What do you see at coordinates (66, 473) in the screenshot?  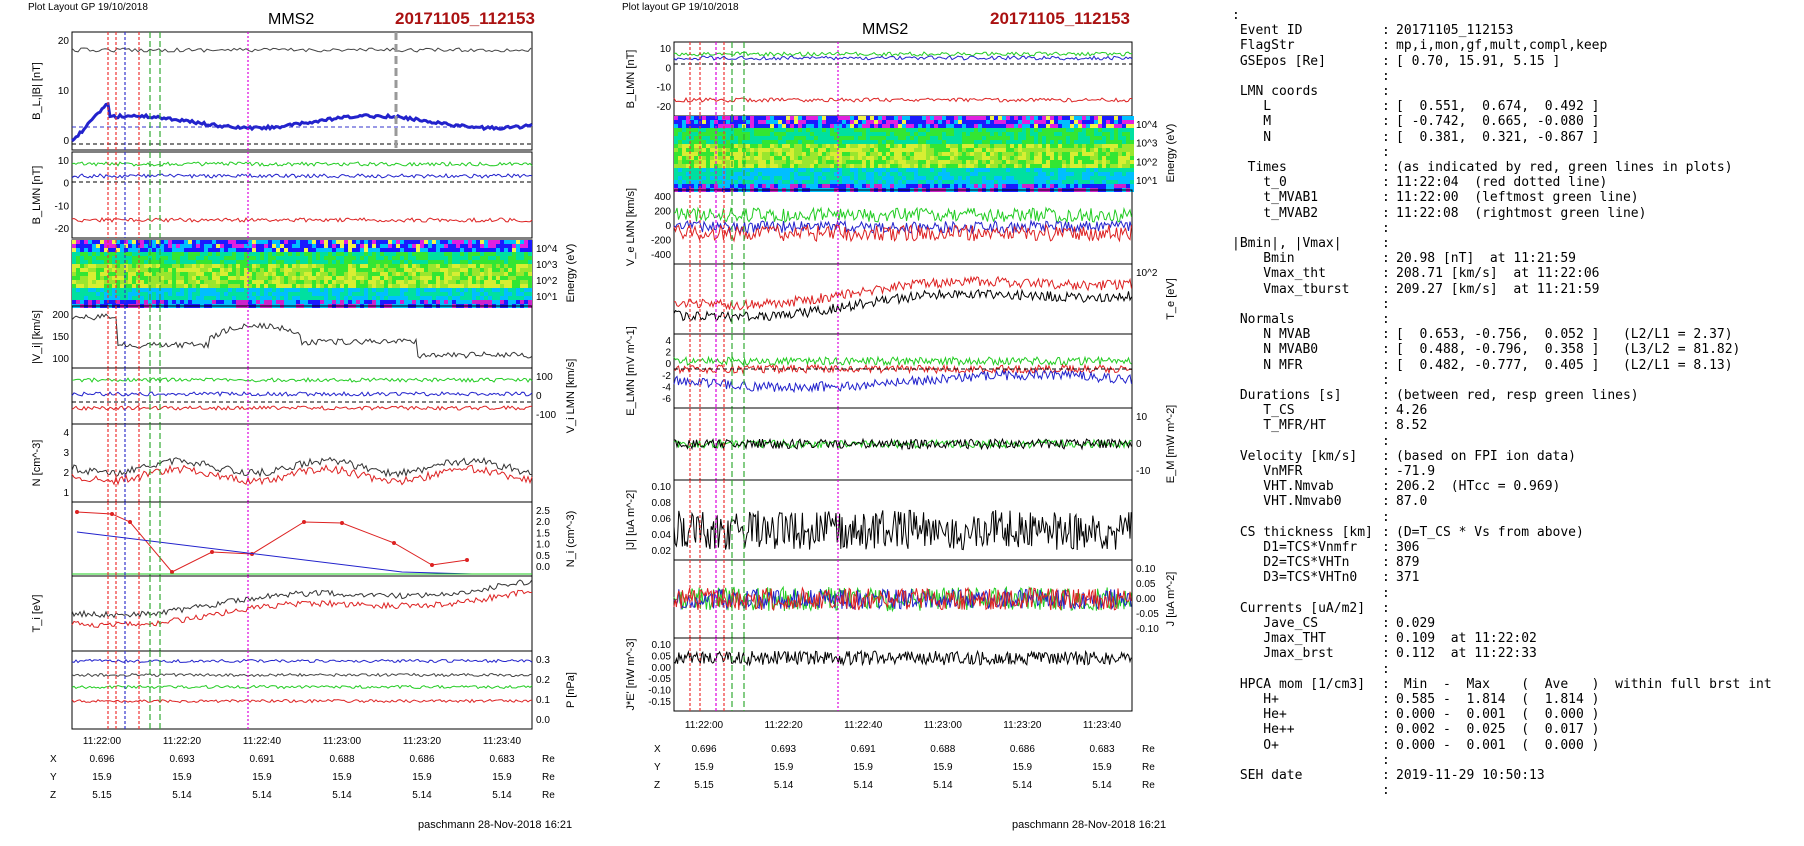 I see `left-y-tick: 2` at bounding box center [66, 473].